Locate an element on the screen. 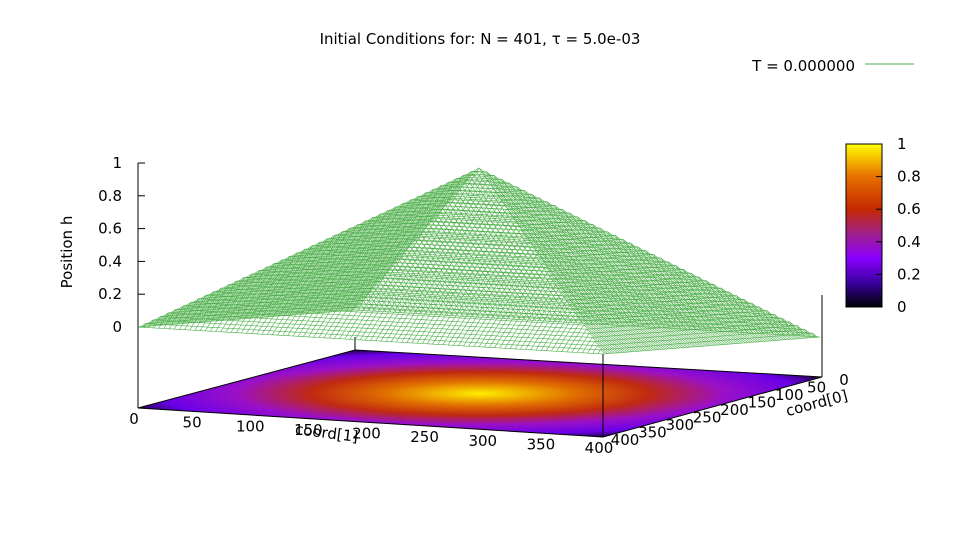  x-tick-label: 200 is located at coordinates (366, 434).